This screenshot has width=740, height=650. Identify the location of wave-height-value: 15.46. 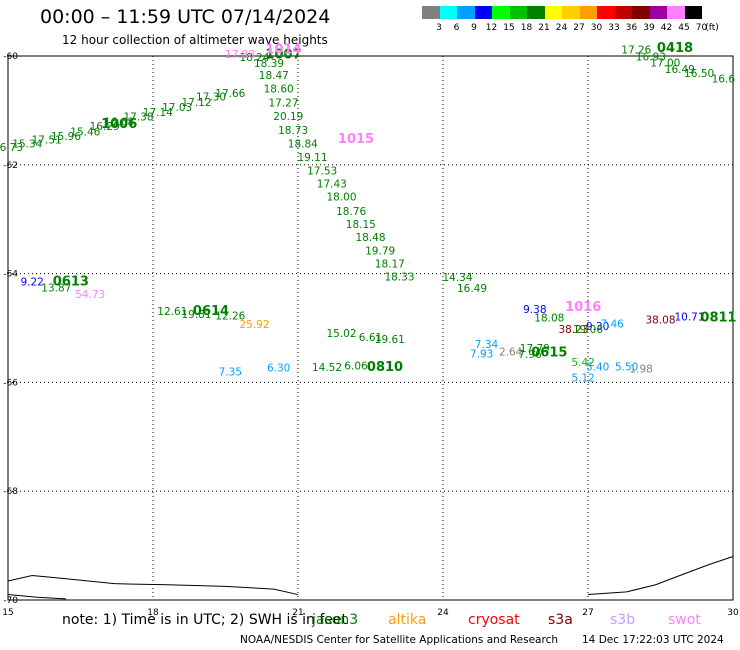
(85, 132).